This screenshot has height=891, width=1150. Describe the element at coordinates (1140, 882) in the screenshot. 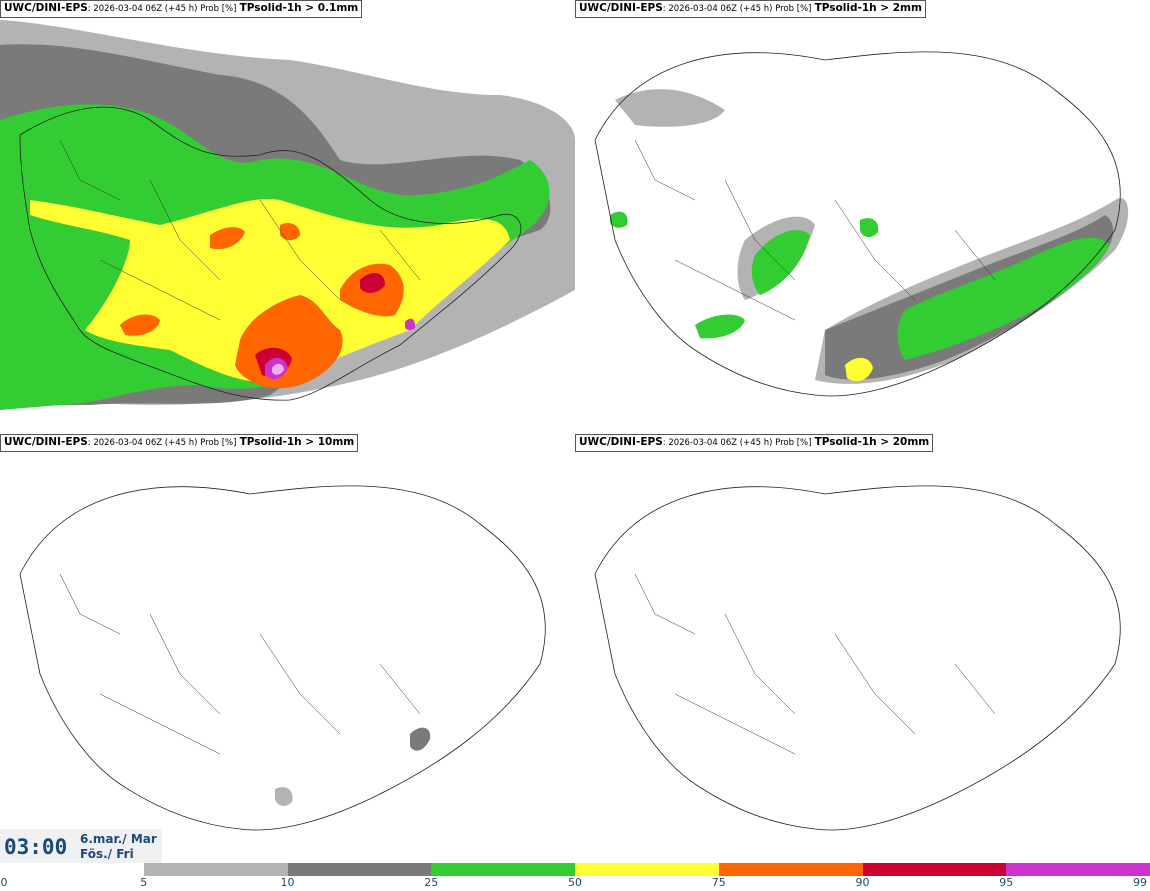

I see `colorbar-tick-label: 99` at that location.